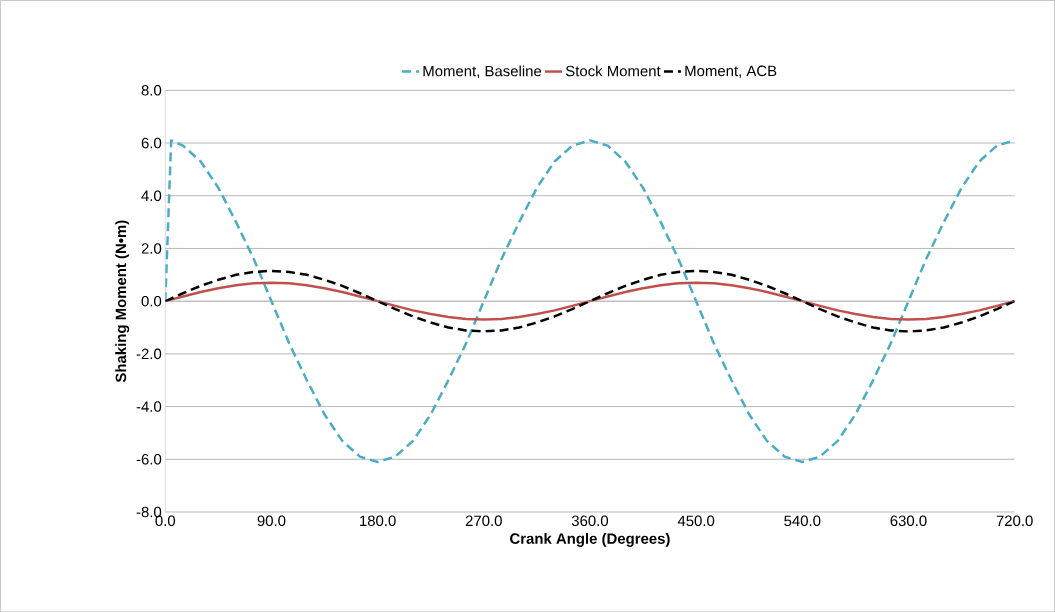 The width and height of the screenshot is (1055, 612). What do you see at coordinates (908, 520) in the screenshot?
I see `x-tick-label: 630.0` at bounding box center [908, 520].